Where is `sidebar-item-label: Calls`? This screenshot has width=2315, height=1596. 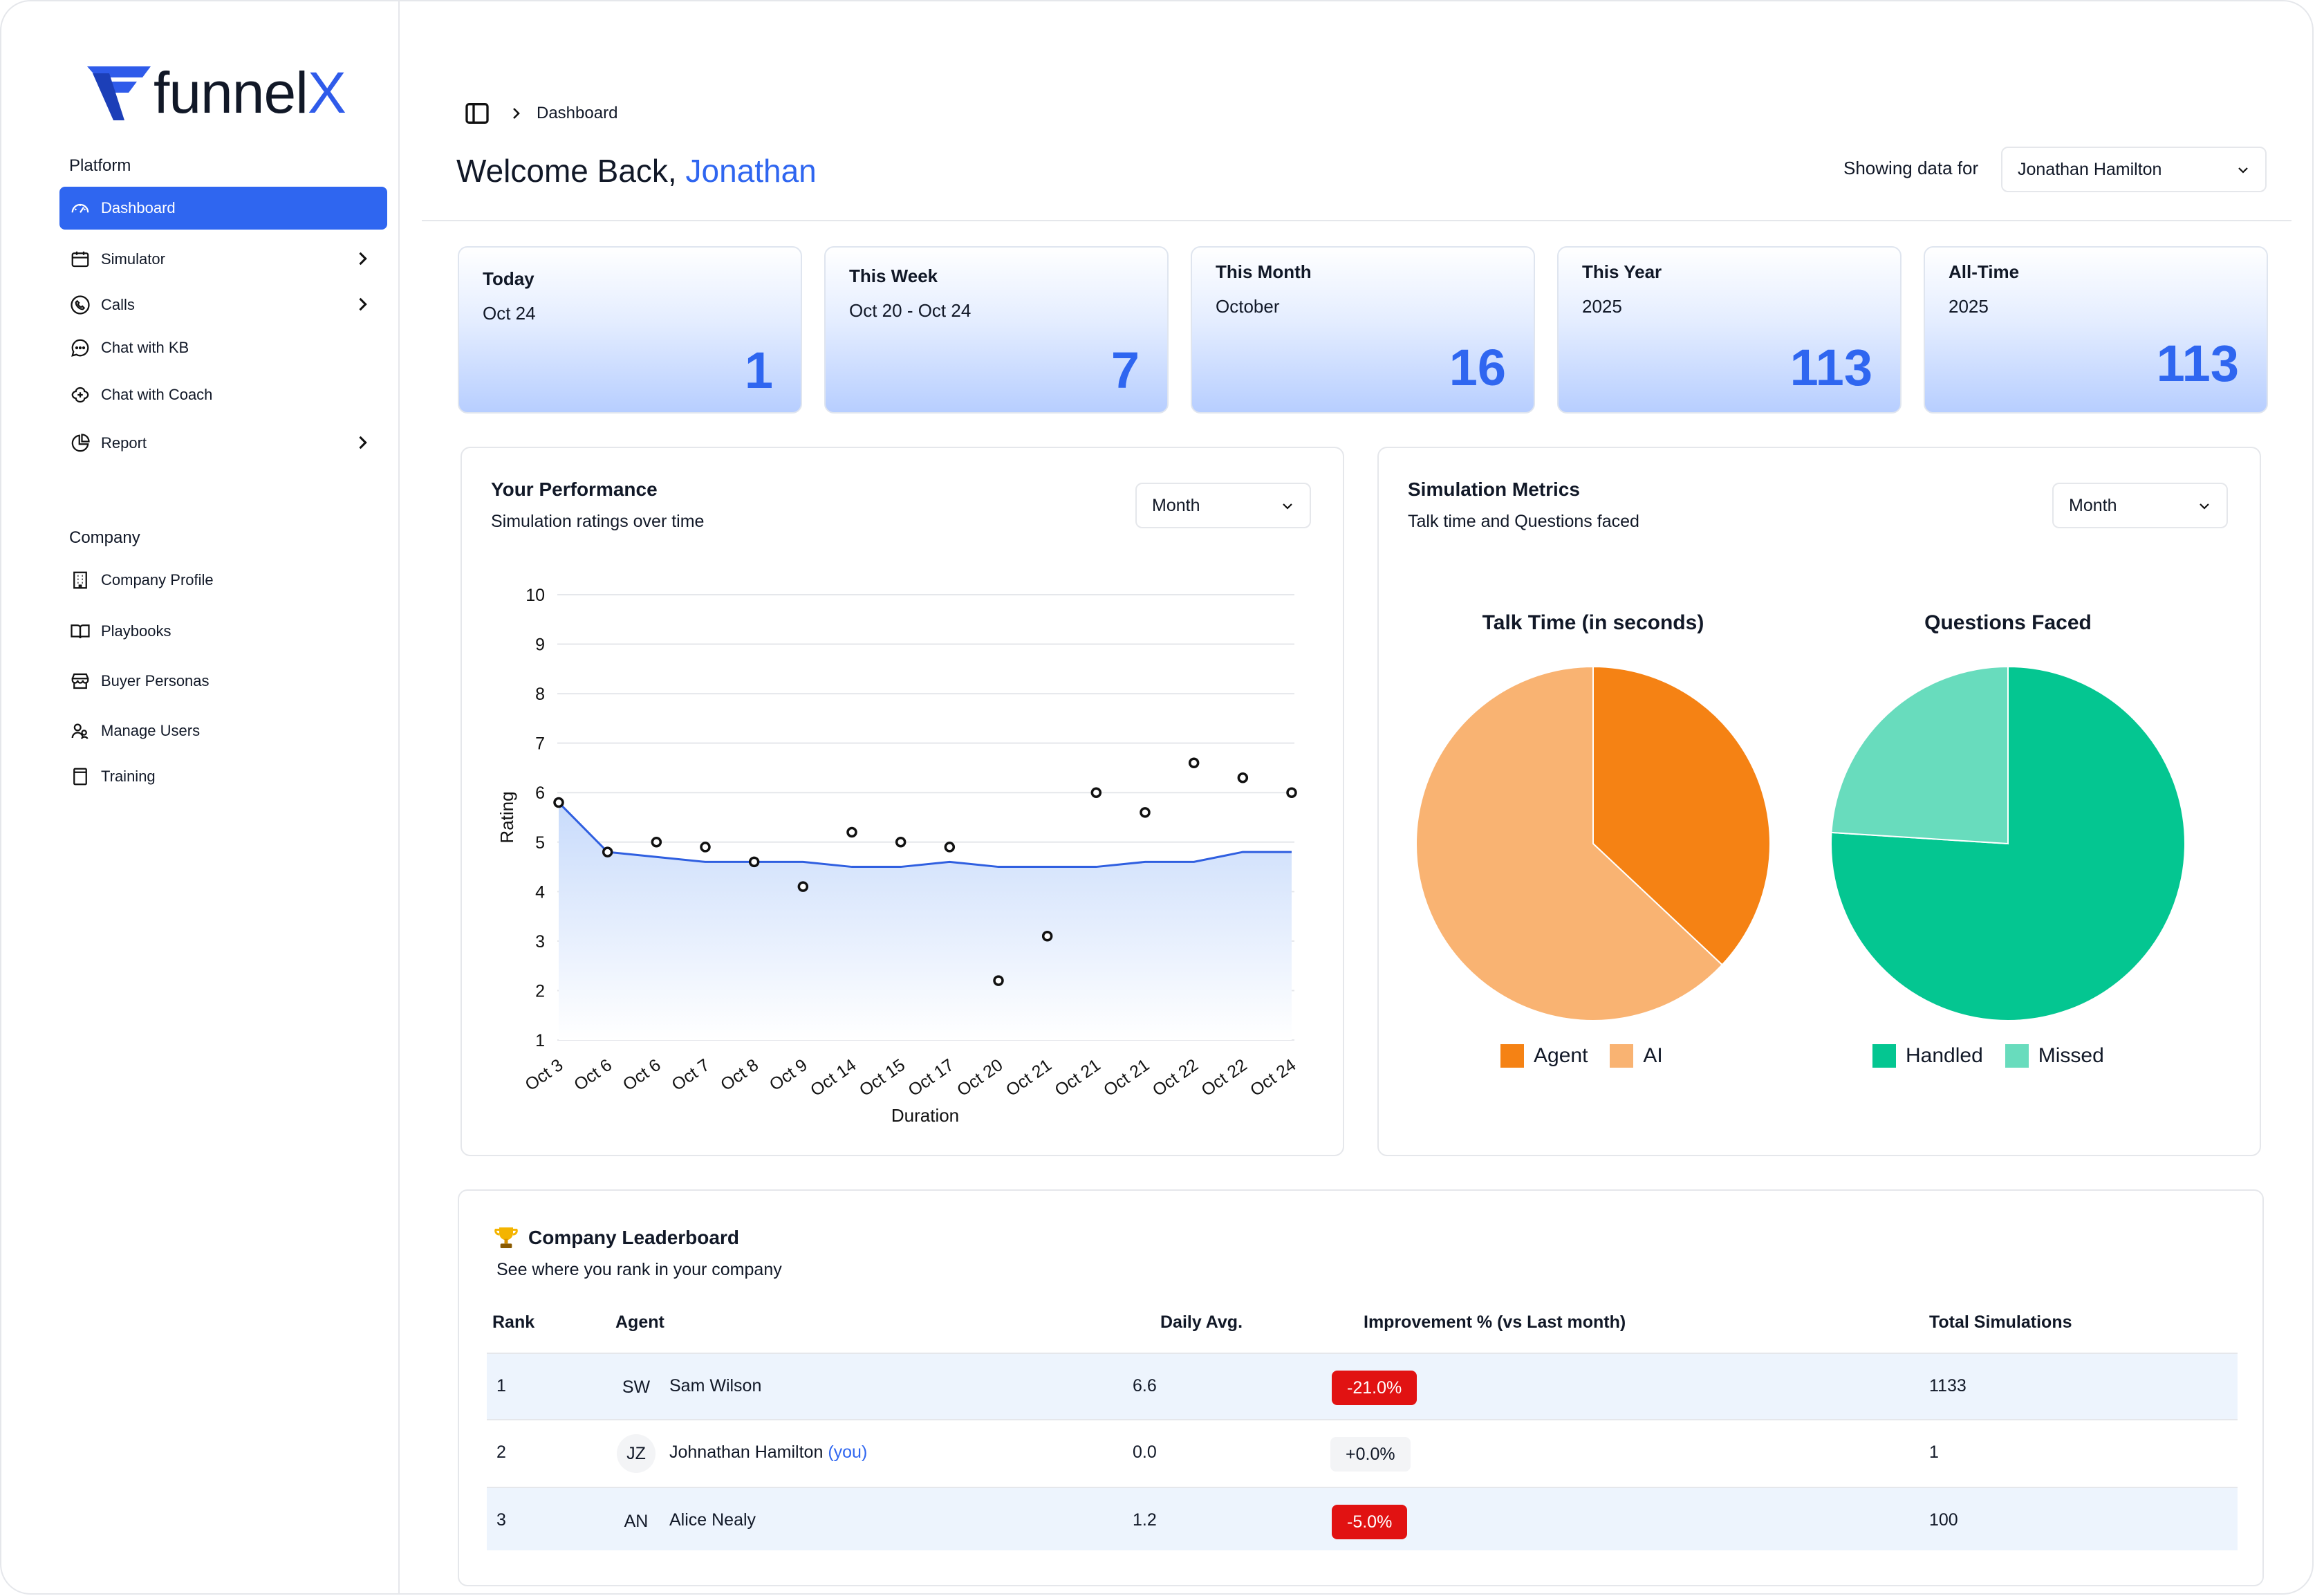
sidebar-item-label: Calls is located at coordinates (118, 305).